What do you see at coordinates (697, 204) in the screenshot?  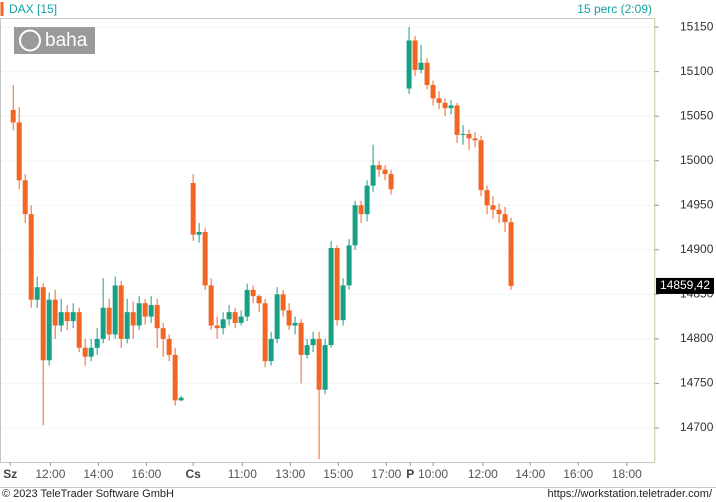 I see `y-tick-label: 14950` at bounding box center [697, 204].